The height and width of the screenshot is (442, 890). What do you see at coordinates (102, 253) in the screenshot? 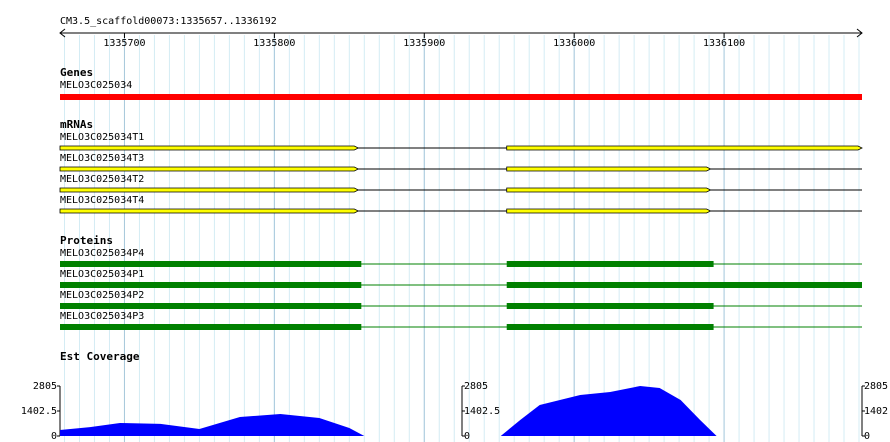
I see `feature-label: MELO3C025034P4` at bounding box center [102, 253].